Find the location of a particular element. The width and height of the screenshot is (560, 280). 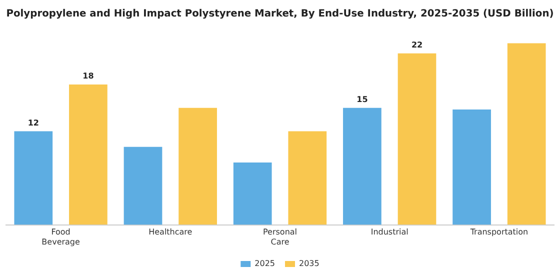

x-tick-label: Healthcare is located at coordinates (170, 232).